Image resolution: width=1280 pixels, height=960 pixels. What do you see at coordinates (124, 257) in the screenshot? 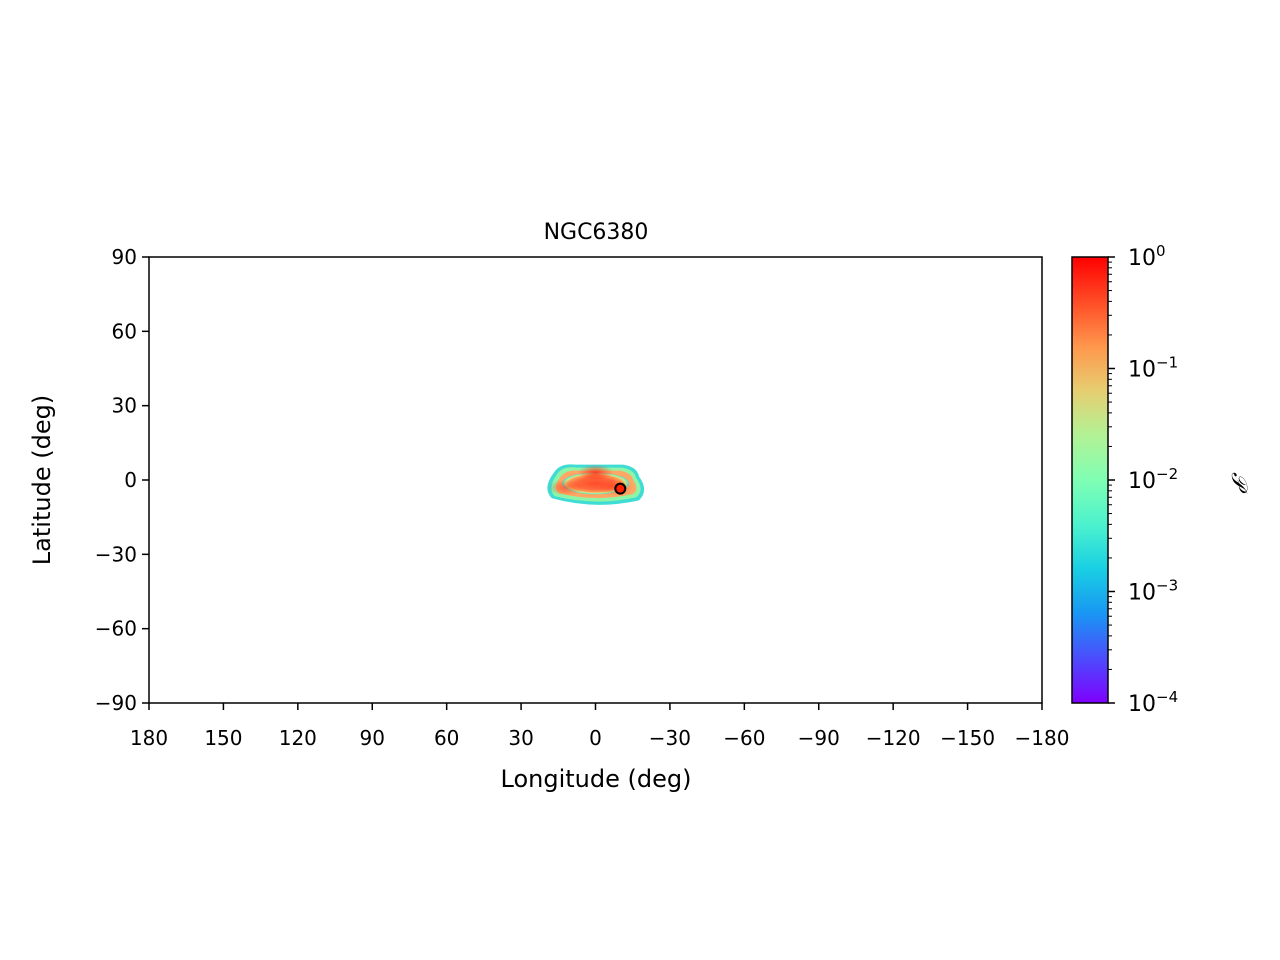
I see `y-tick-label: 90` at bounding box center [124, 257].